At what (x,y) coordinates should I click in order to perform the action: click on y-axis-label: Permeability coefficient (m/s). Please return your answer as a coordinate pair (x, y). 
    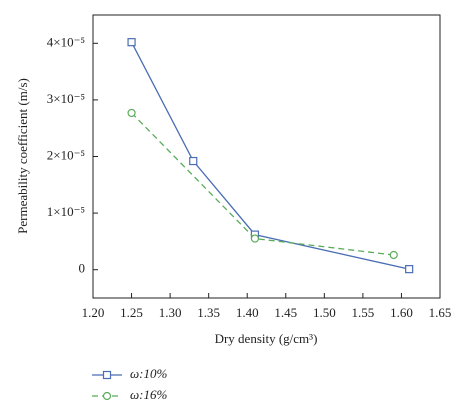
    Looking at the image, I should click on (22, 156).